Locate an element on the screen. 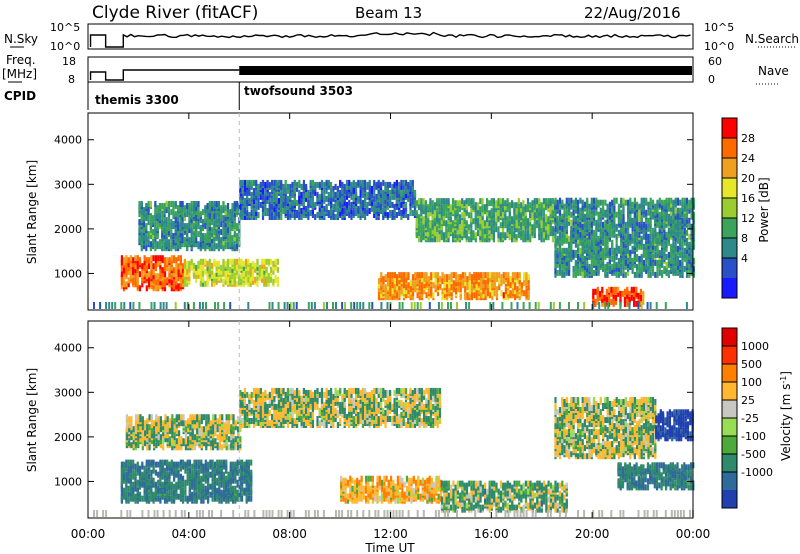 The height and width of the screenshot is (554, 800). nsearch-tick-top: 10^5 is located at coordinates (719, 27).